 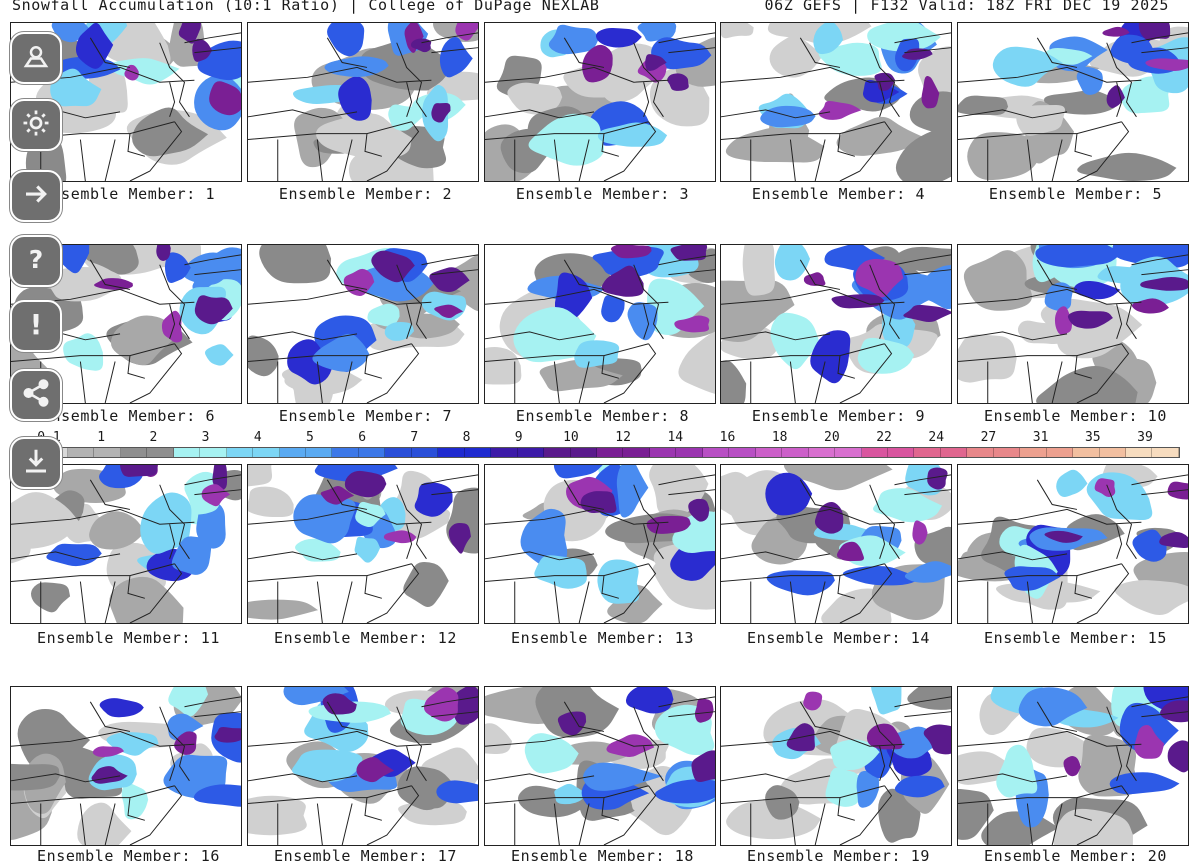 What do you see at coordinates (675, 437) in the screenshot?
I see `colorbar-tick-label: 14` at bounding box center [675, 437].